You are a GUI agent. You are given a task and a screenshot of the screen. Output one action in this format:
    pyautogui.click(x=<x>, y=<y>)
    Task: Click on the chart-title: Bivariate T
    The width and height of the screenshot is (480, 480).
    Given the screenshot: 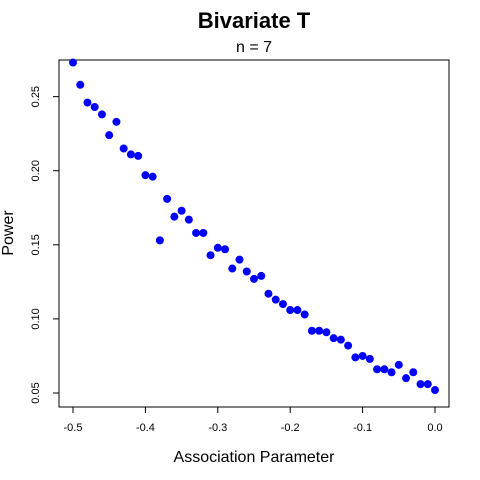 What is the action you would take?
    pyautogui.click(x=254, y=20)
    